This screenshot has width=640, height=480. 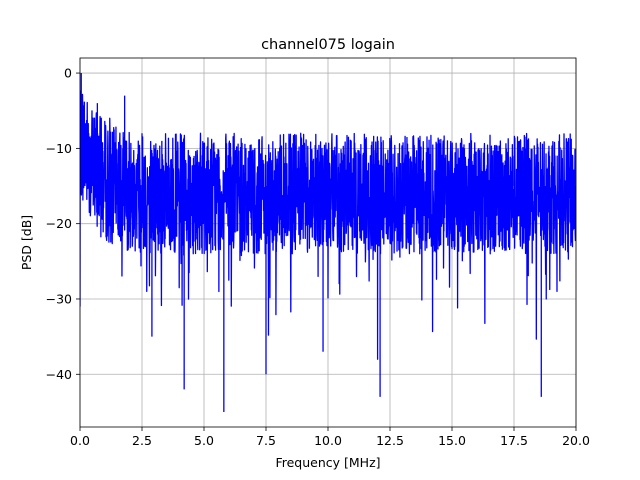 What do you see at coordinates (452, 440) in the screenshot?
I see `x-tick-label: 15.0` at bounding box center [452, 440].